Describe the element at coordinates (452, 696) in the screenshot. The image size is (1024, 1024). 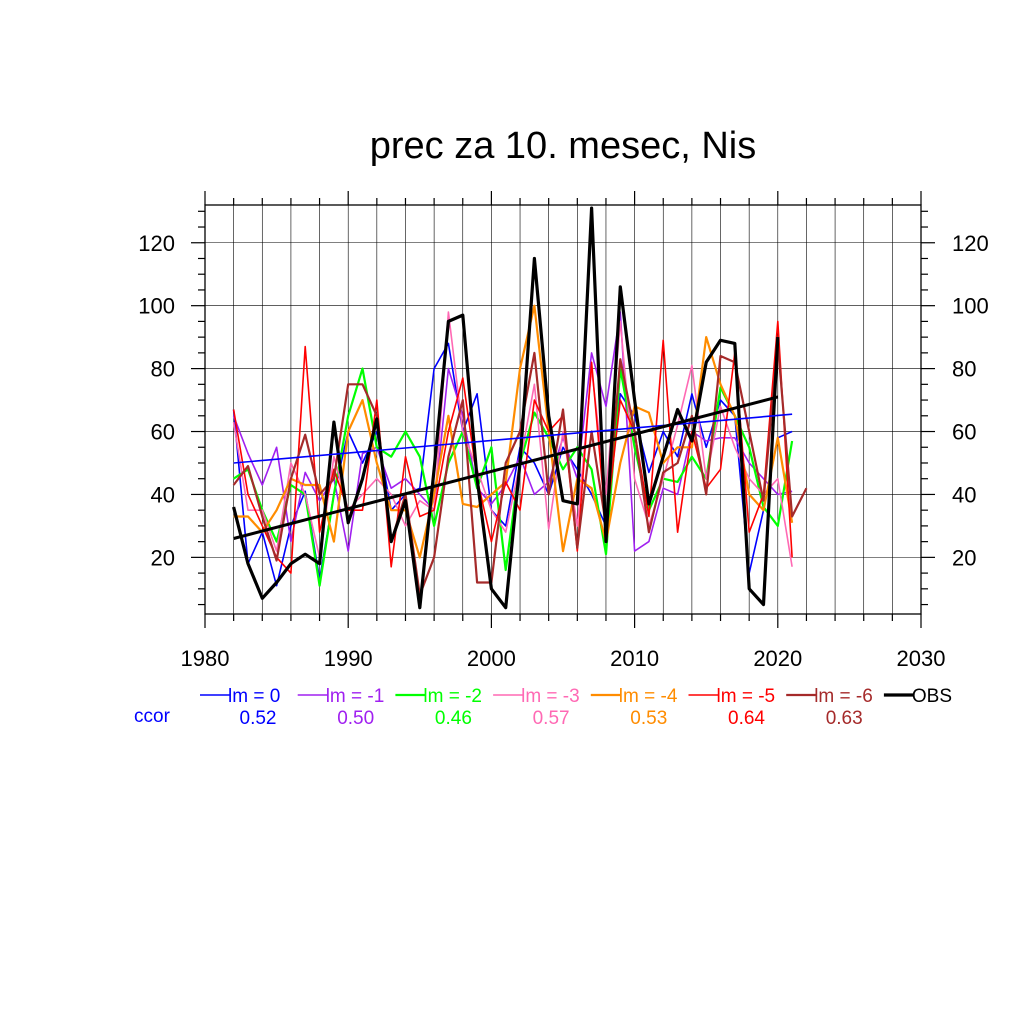
I see `legend-label-lm-2: lm = -2` at that location.